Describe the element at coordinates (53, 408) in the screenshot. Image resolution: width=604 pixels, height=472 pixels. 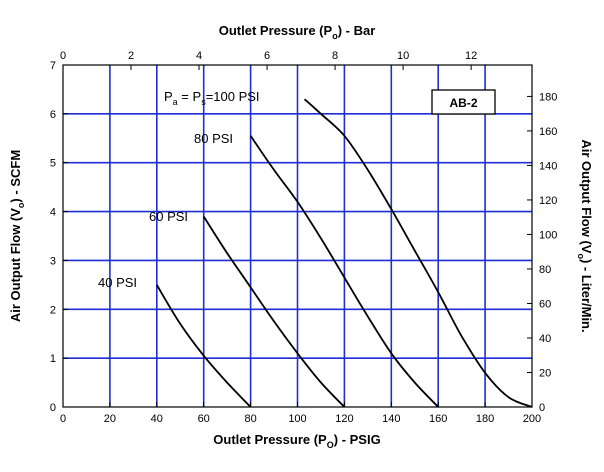
I see `y-left-tick-label-0: 0` at that location.